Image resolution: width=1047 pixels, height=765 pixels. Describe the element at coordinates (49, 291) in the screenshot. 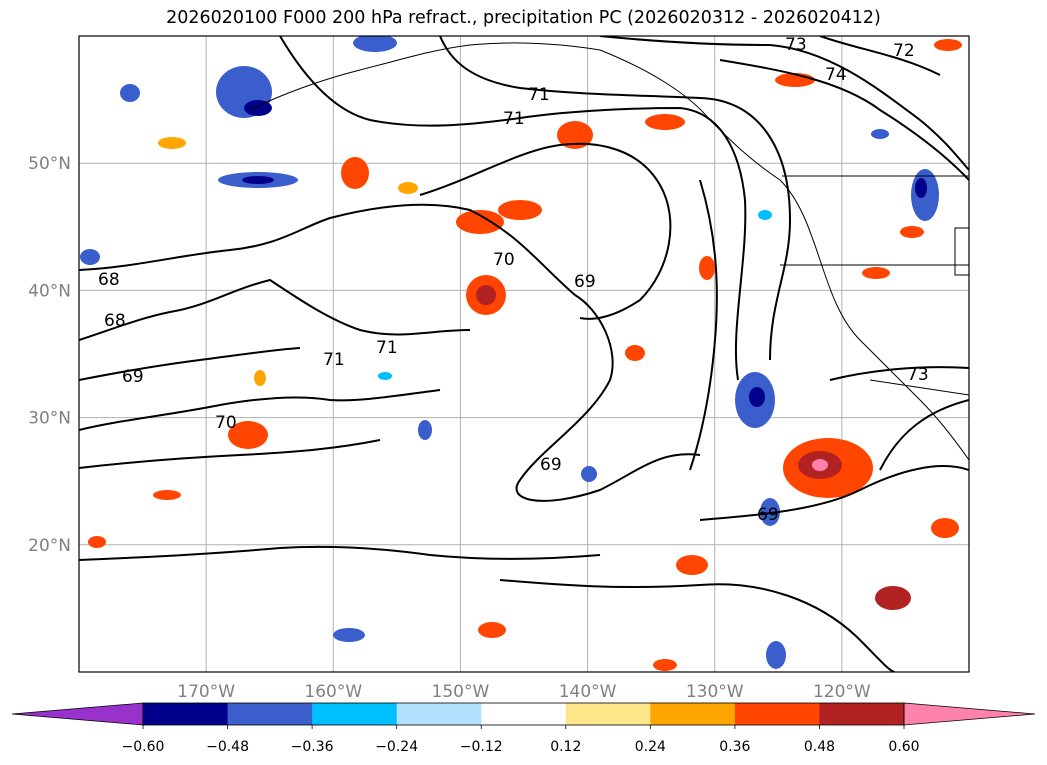

I see `lat-tick-label: 40°N` at that location.